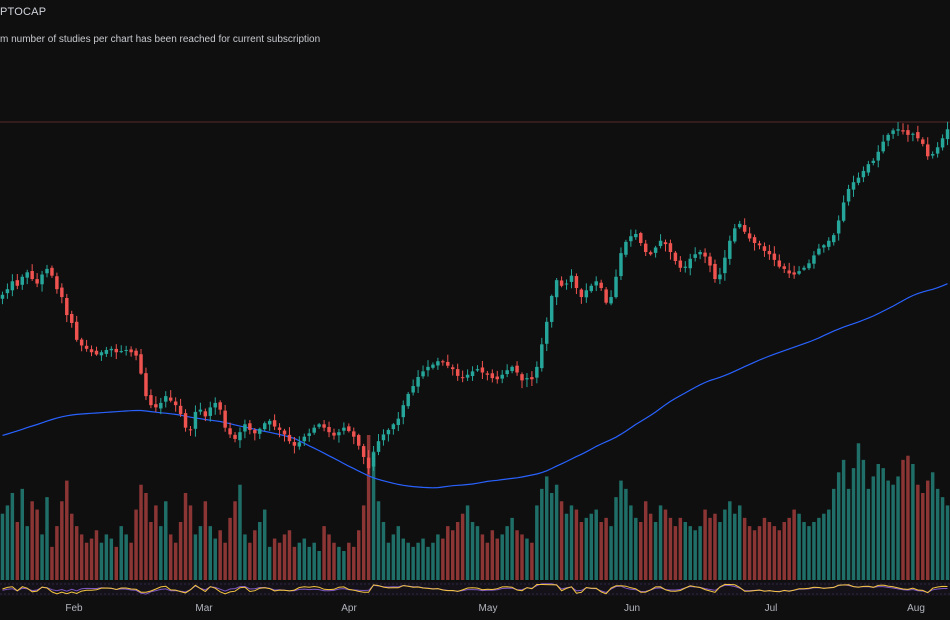 Image resolution: width=950 pixels, height=620 pixels. I want to click on symbol-title: PTOCAP, so click(23, 12).